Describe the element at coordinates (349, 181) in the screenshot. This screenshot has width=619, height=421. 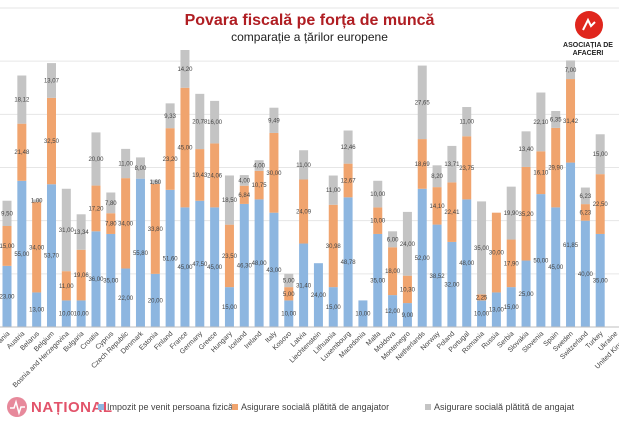
I see `data-label: 12,67` at that location.